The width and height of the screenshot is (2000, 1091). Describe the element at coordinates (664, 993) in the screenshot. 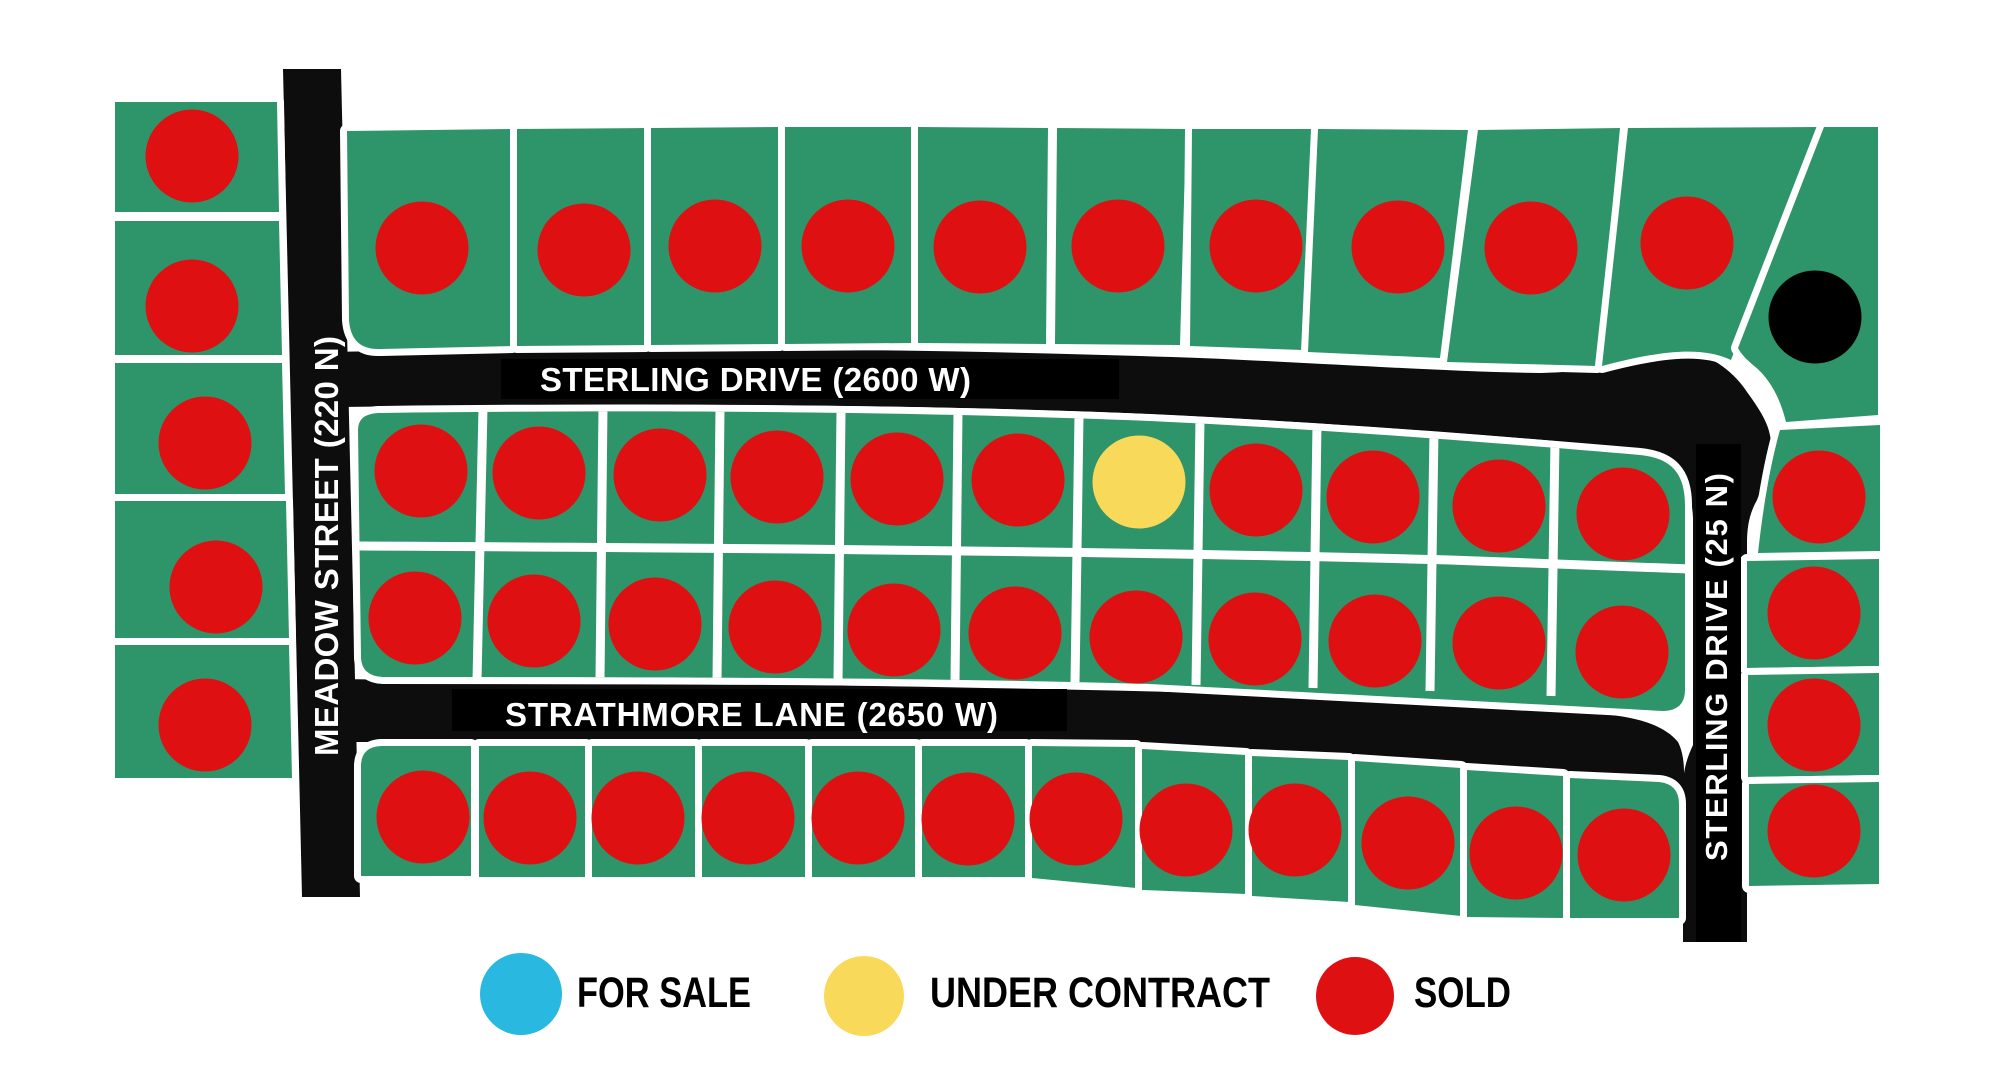

I see `svg-text: FOR SALE` at that location.